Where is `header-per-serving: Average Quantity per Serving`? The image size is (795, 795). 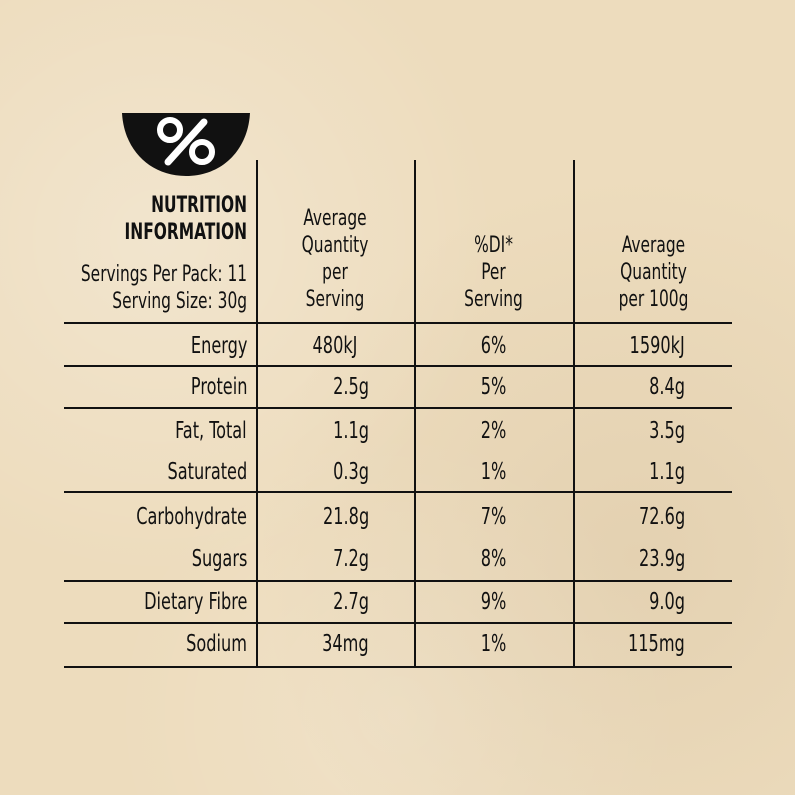
header-per-serving: Average Quantity per Serving is located at coordinates (335, 259).